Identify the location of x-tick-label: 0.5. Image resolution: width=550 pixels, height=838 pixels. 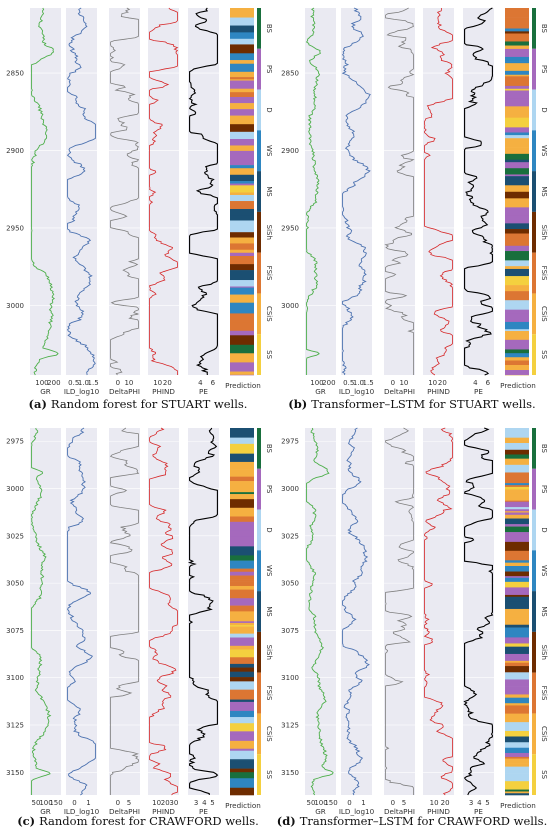
(348, 383).